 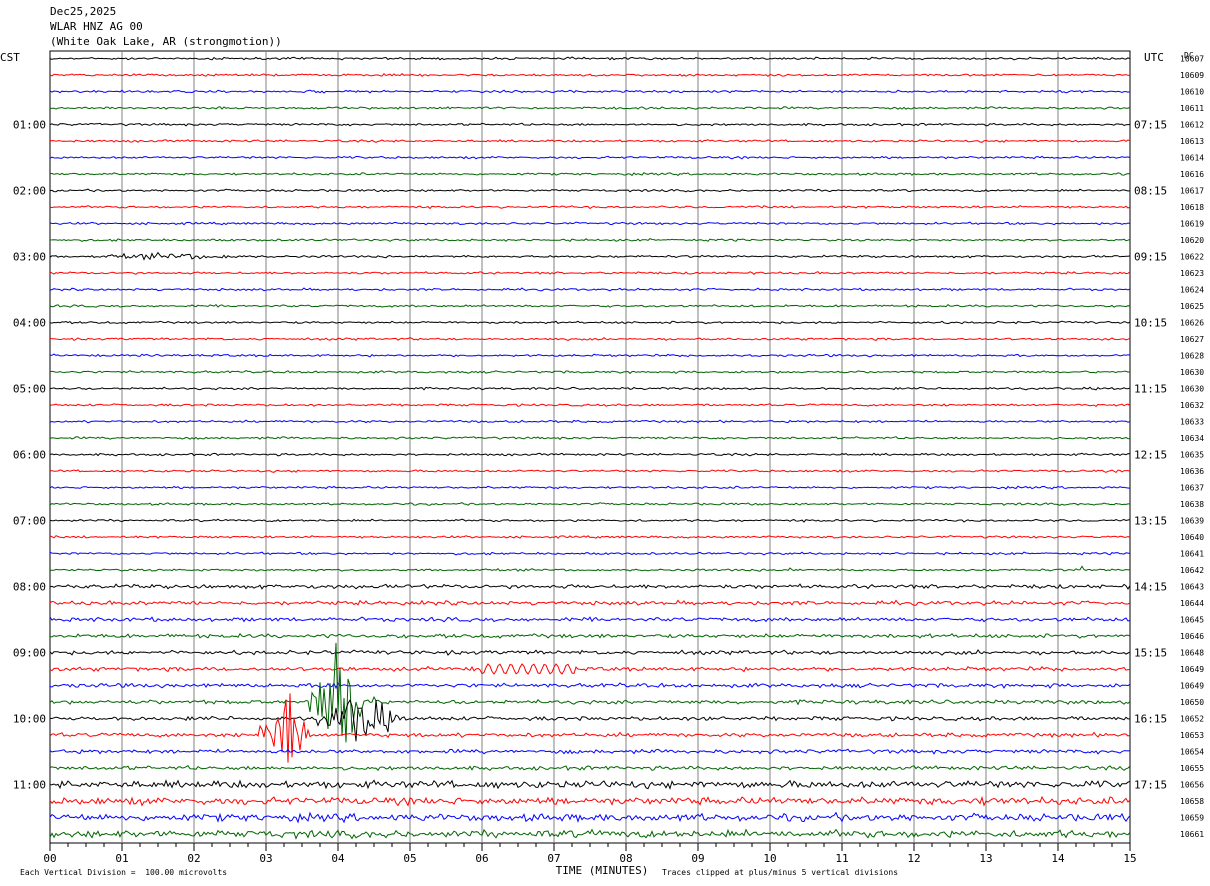 I want to click on dc-offset-label: 10661, so click(x=1192, y=834).